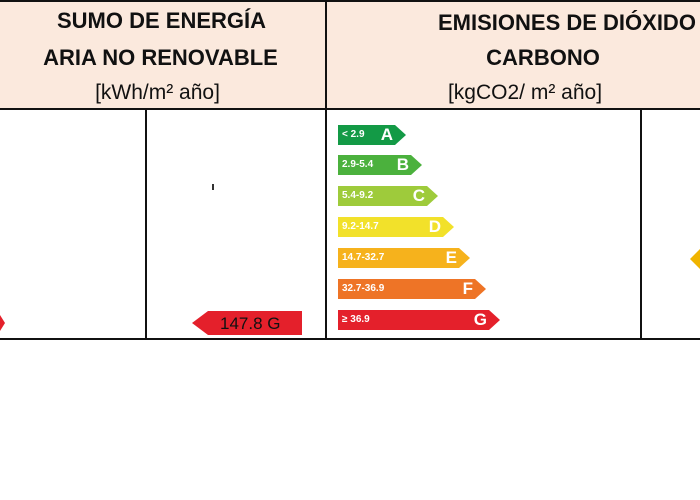 This screenshot has height=500, width=700. What do you see at coordinates (358, 195) in the screenshot?
I see `rating-range-c: 5.4-9.2` at bounding box center [358, 195].